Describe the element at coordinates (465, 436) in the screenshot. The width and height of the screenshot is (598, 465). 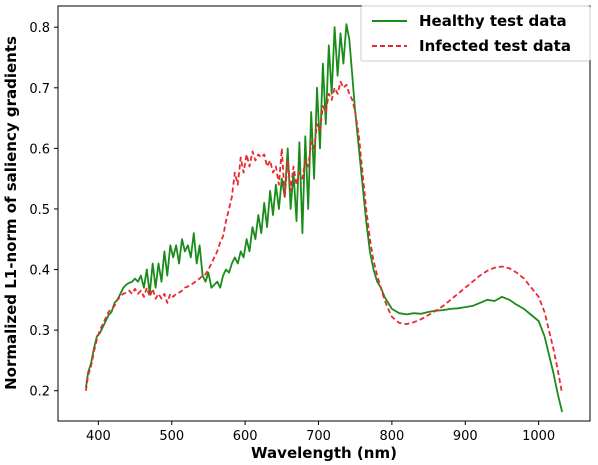
I see `x-tick-label: 900` at that location.